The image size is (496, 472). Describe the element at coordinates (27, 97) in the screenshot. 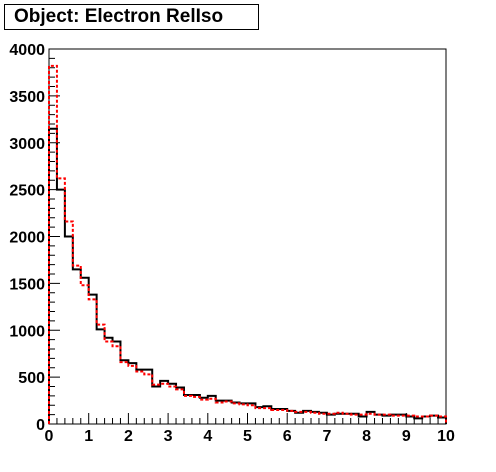

I see `y-tick-label: 3500` at that location.